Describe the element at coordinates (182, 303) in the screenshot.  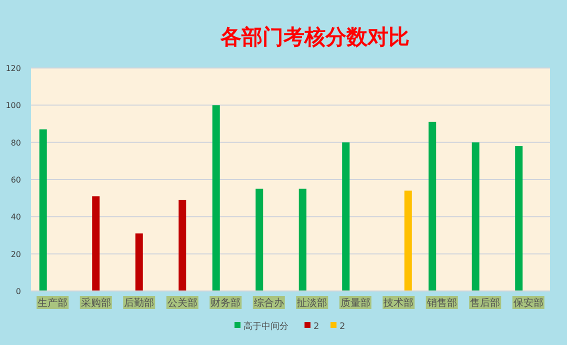
I see `x-tick-label: 公关部` at that location.